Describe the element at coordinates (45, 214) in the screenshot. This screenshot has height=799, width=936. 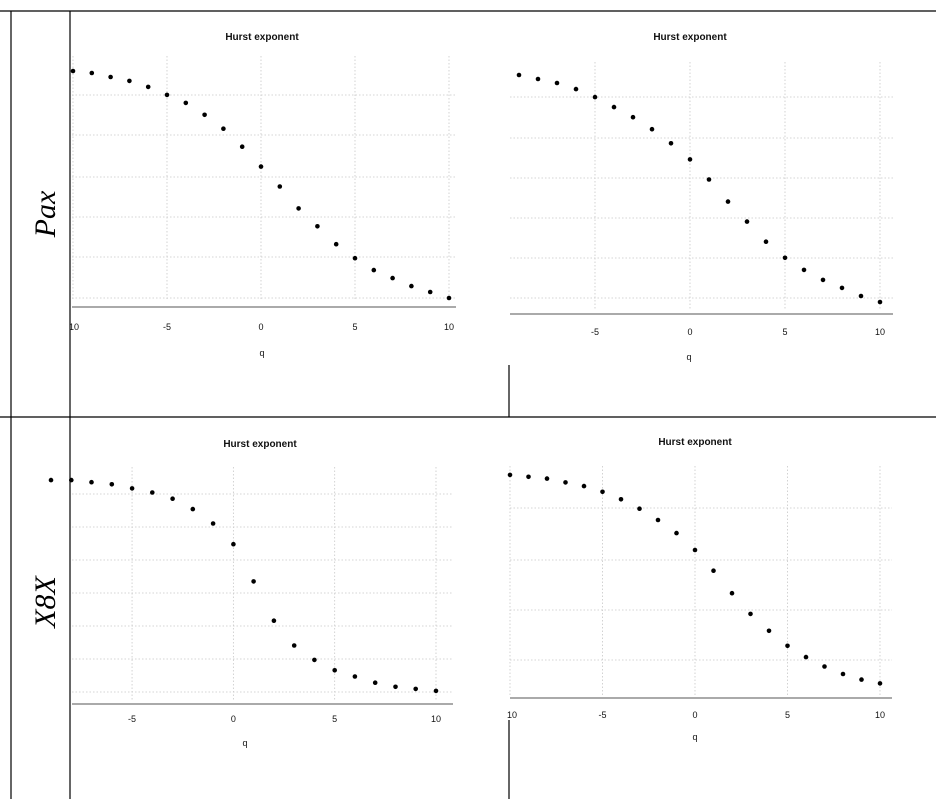
I see `row-label-pax: Pax` at that location.